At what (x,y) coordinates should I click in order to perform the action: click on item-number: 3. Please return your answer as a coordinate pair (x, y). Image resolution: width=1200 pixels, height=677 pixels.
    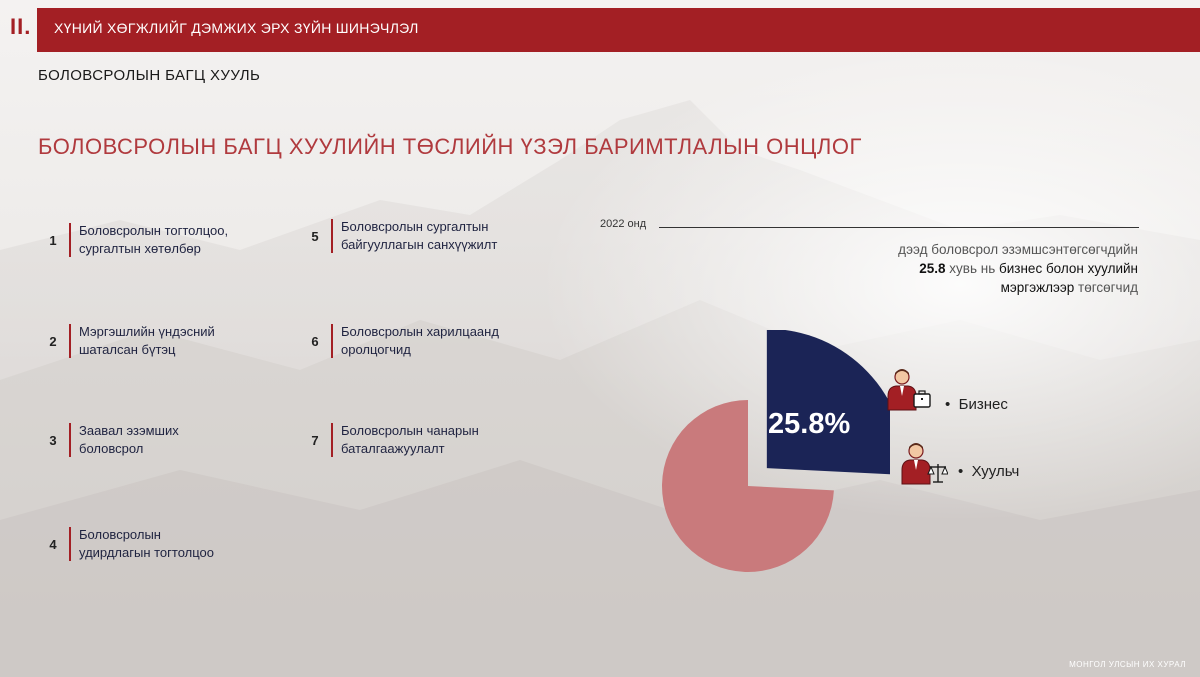
    Looking at the image, I should click on (53, 440).